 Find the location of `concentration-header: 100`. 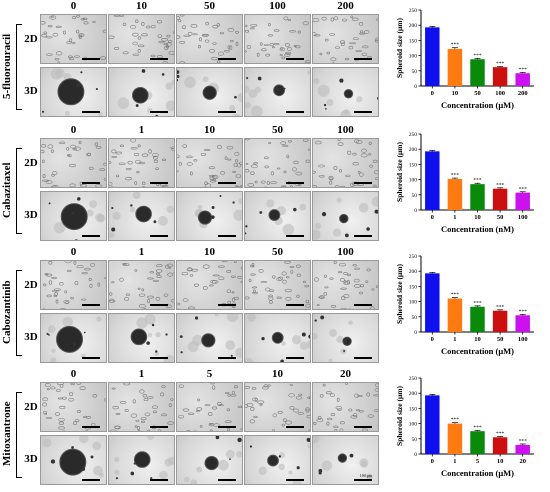

concentration-header: 100 is located at coordinates (345, 130).